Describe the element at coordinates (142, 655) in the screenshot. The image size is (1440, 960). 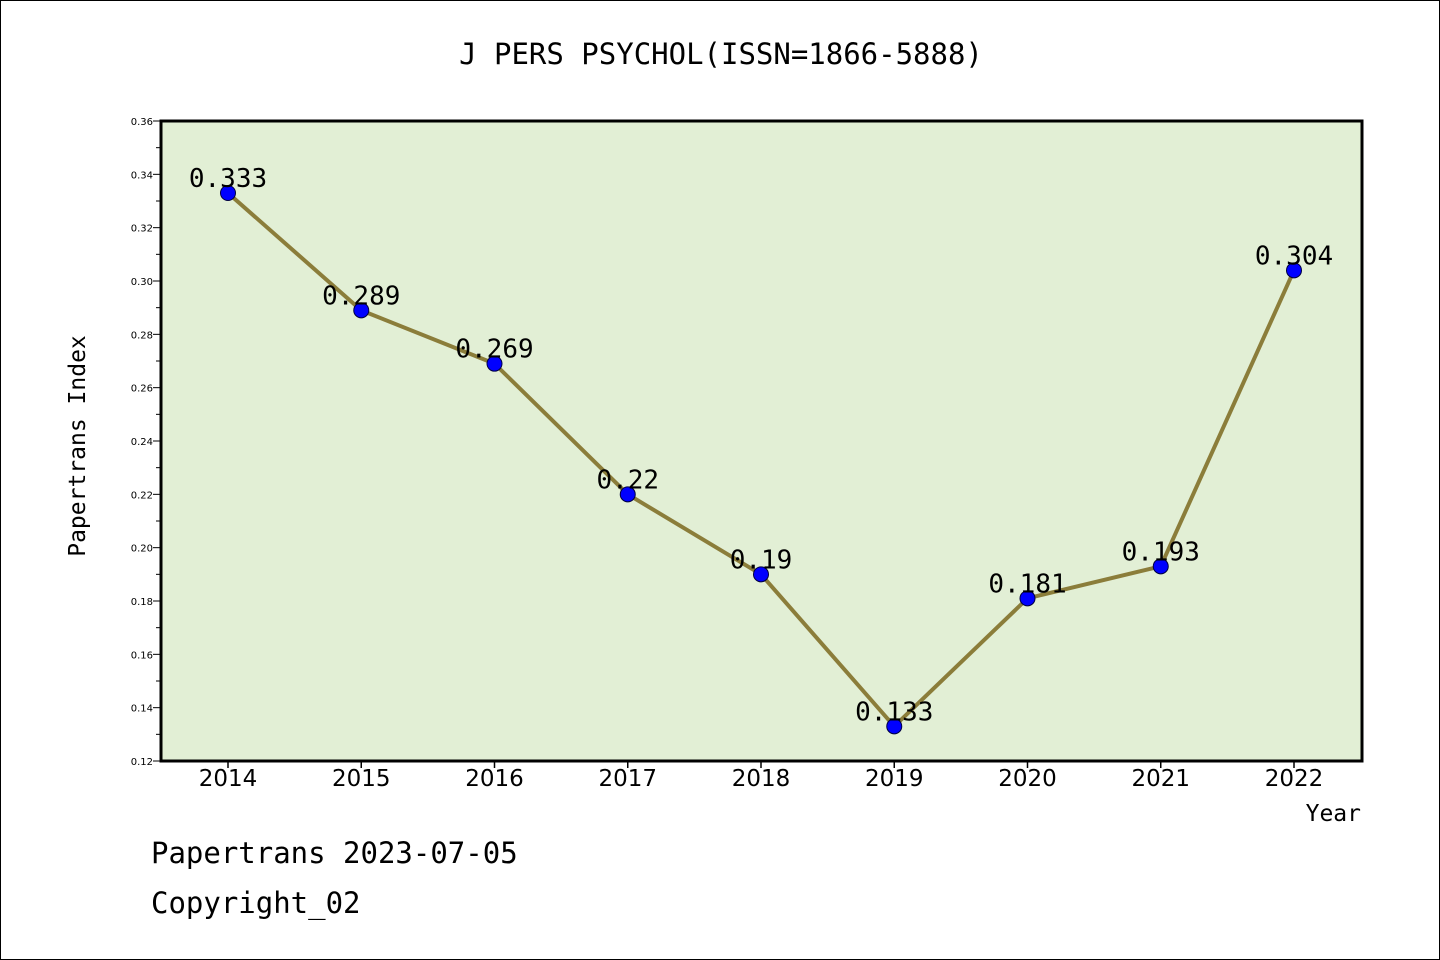
I see `y-tick-label: 0.16` at that location.